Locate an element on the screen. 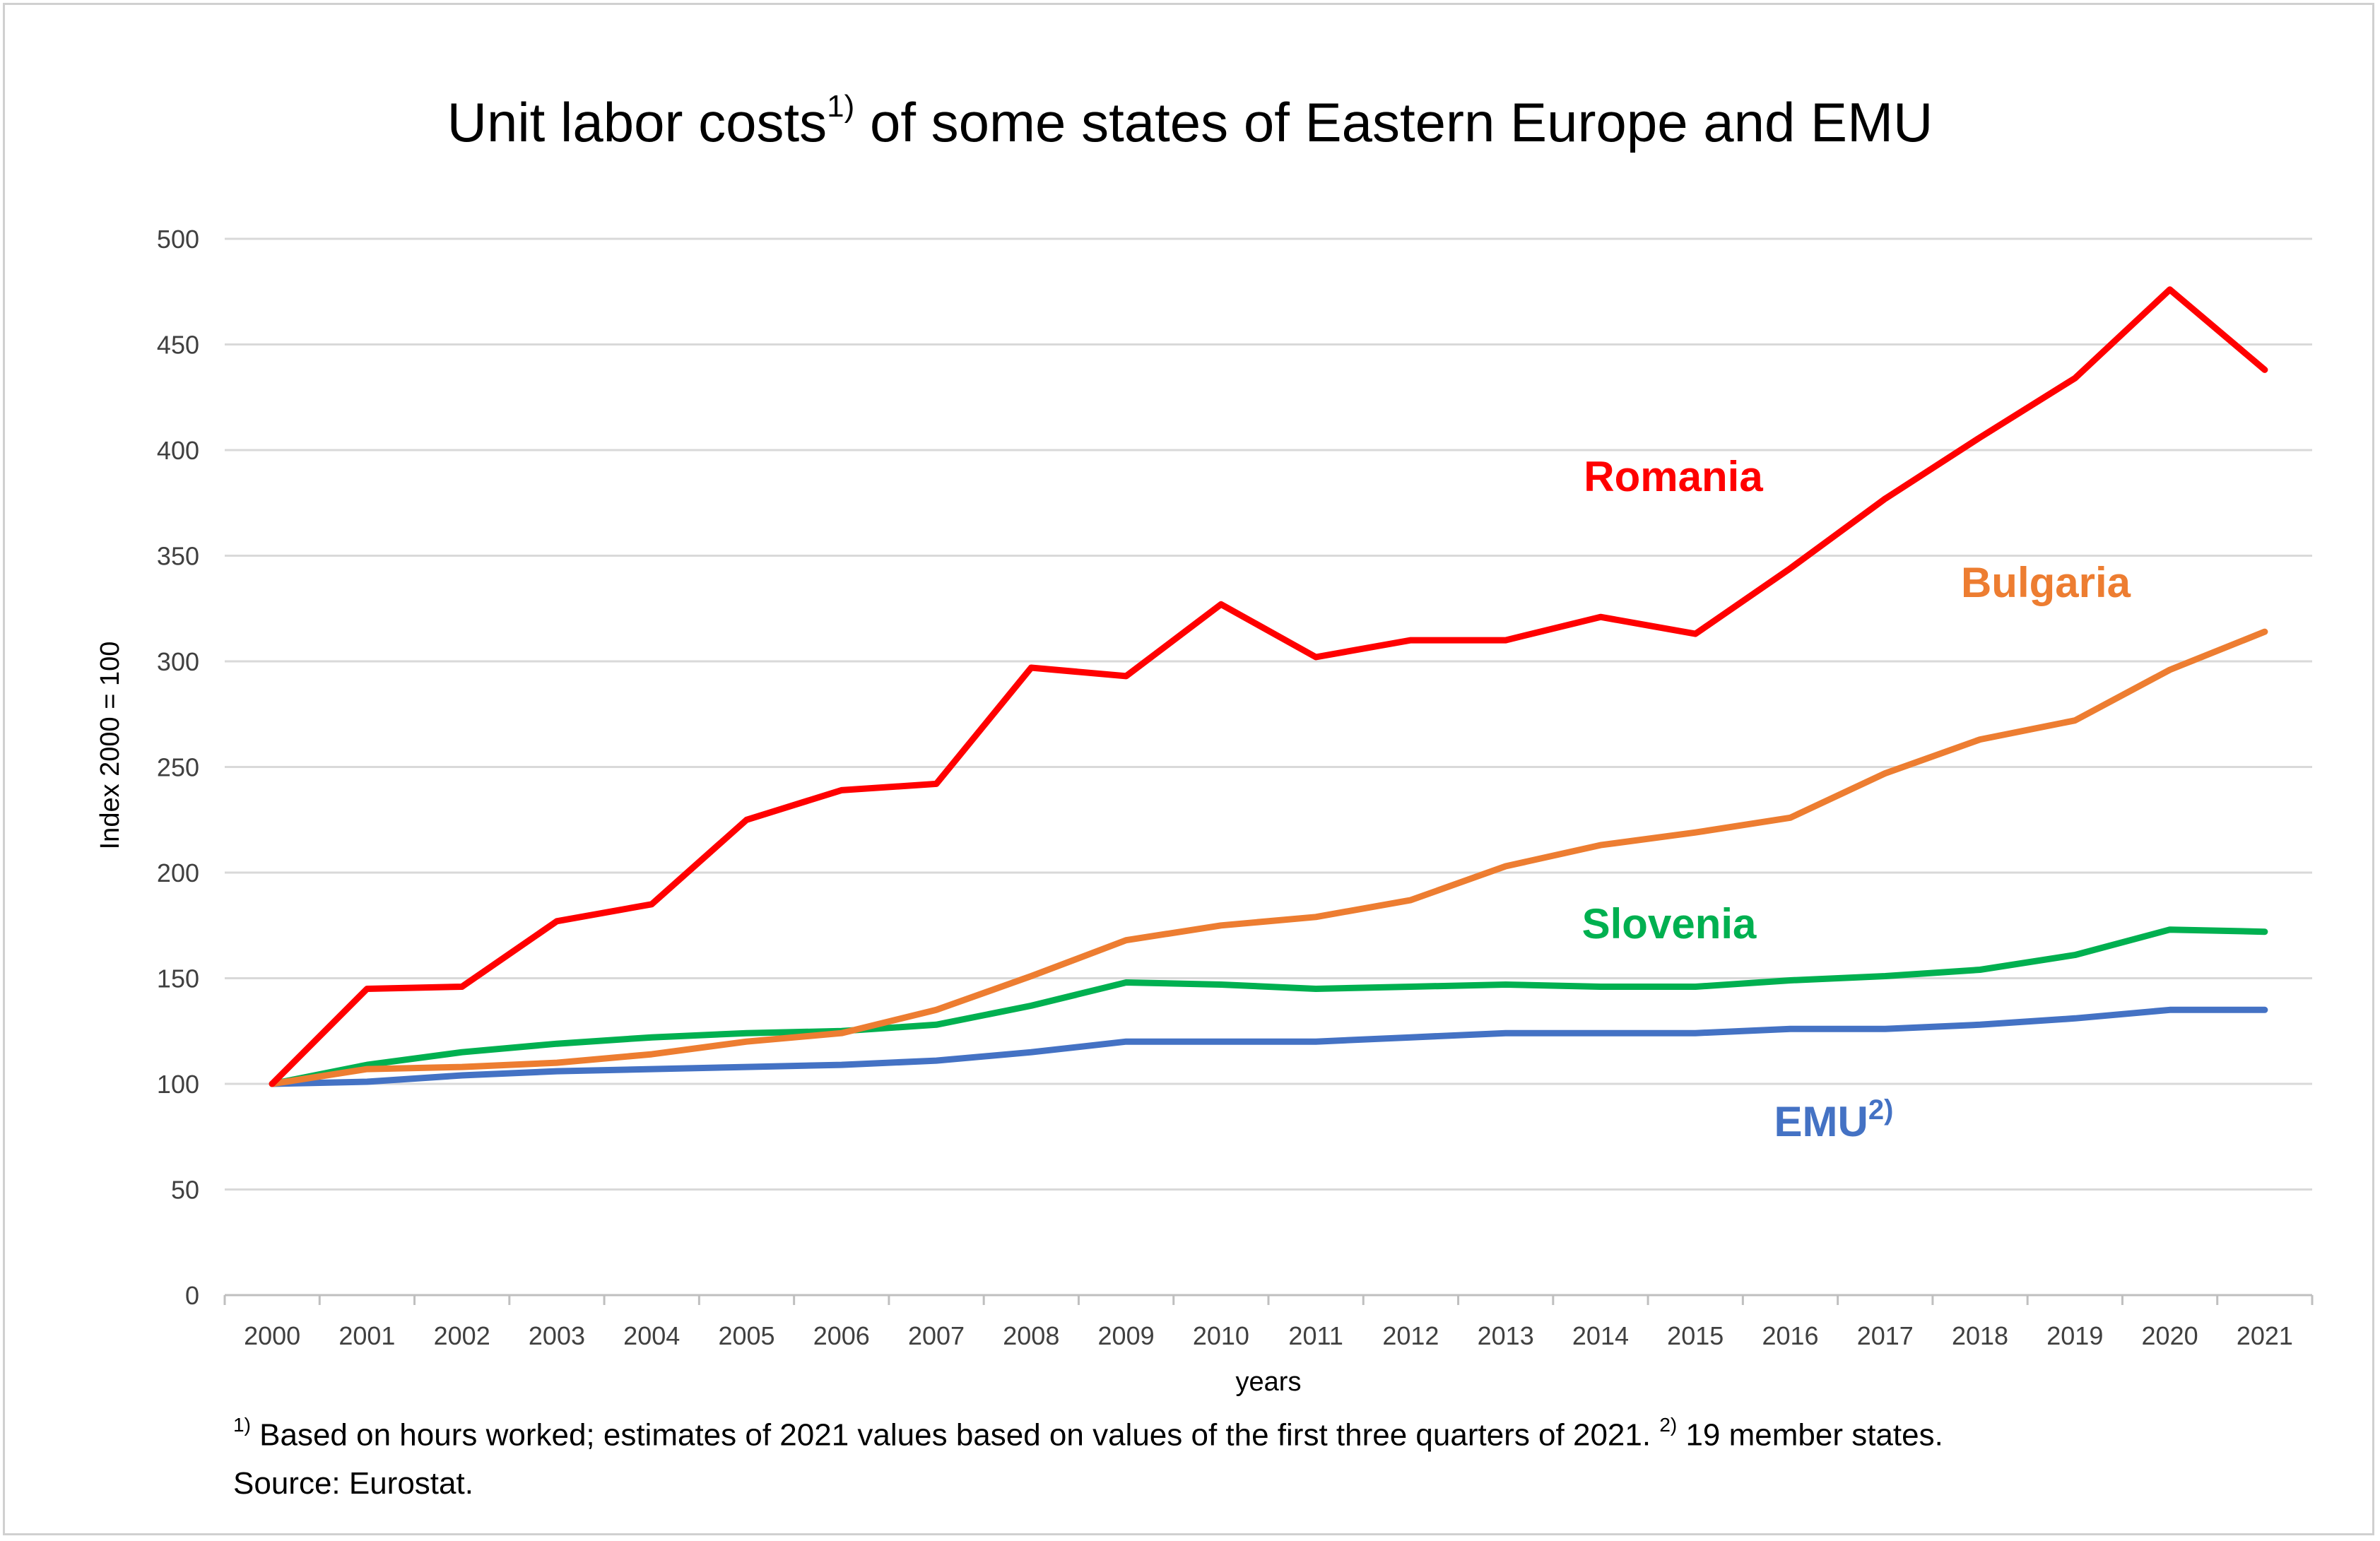  series-label-emu: EMU2) is located at coordinates (1834, 1119).